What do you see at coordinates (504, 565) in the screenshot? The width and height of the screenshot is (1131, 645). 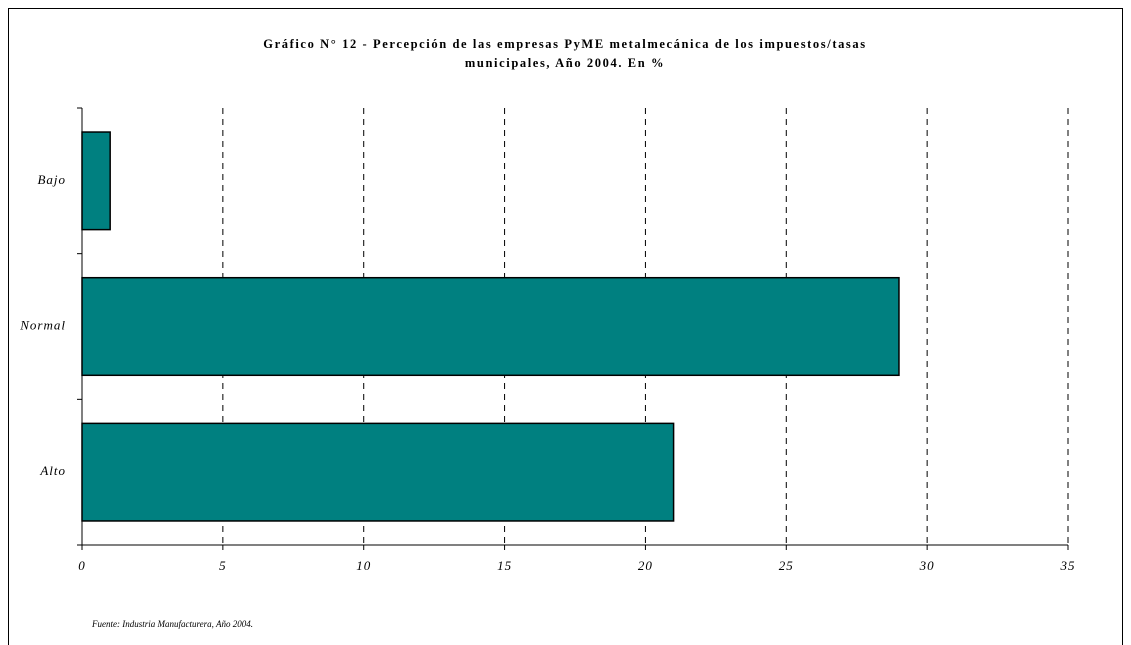 I see `x-tick-label: 15` at bounding box center [504, 565].